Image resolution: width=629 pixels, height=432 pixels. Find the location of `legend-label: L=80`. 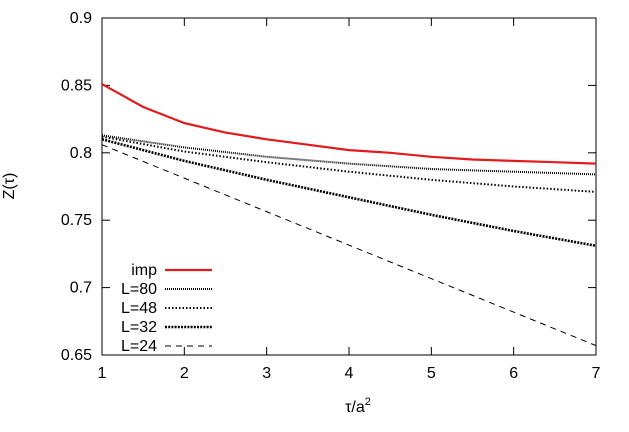

legend-label: L=80 is located at coordinates (139, 289).